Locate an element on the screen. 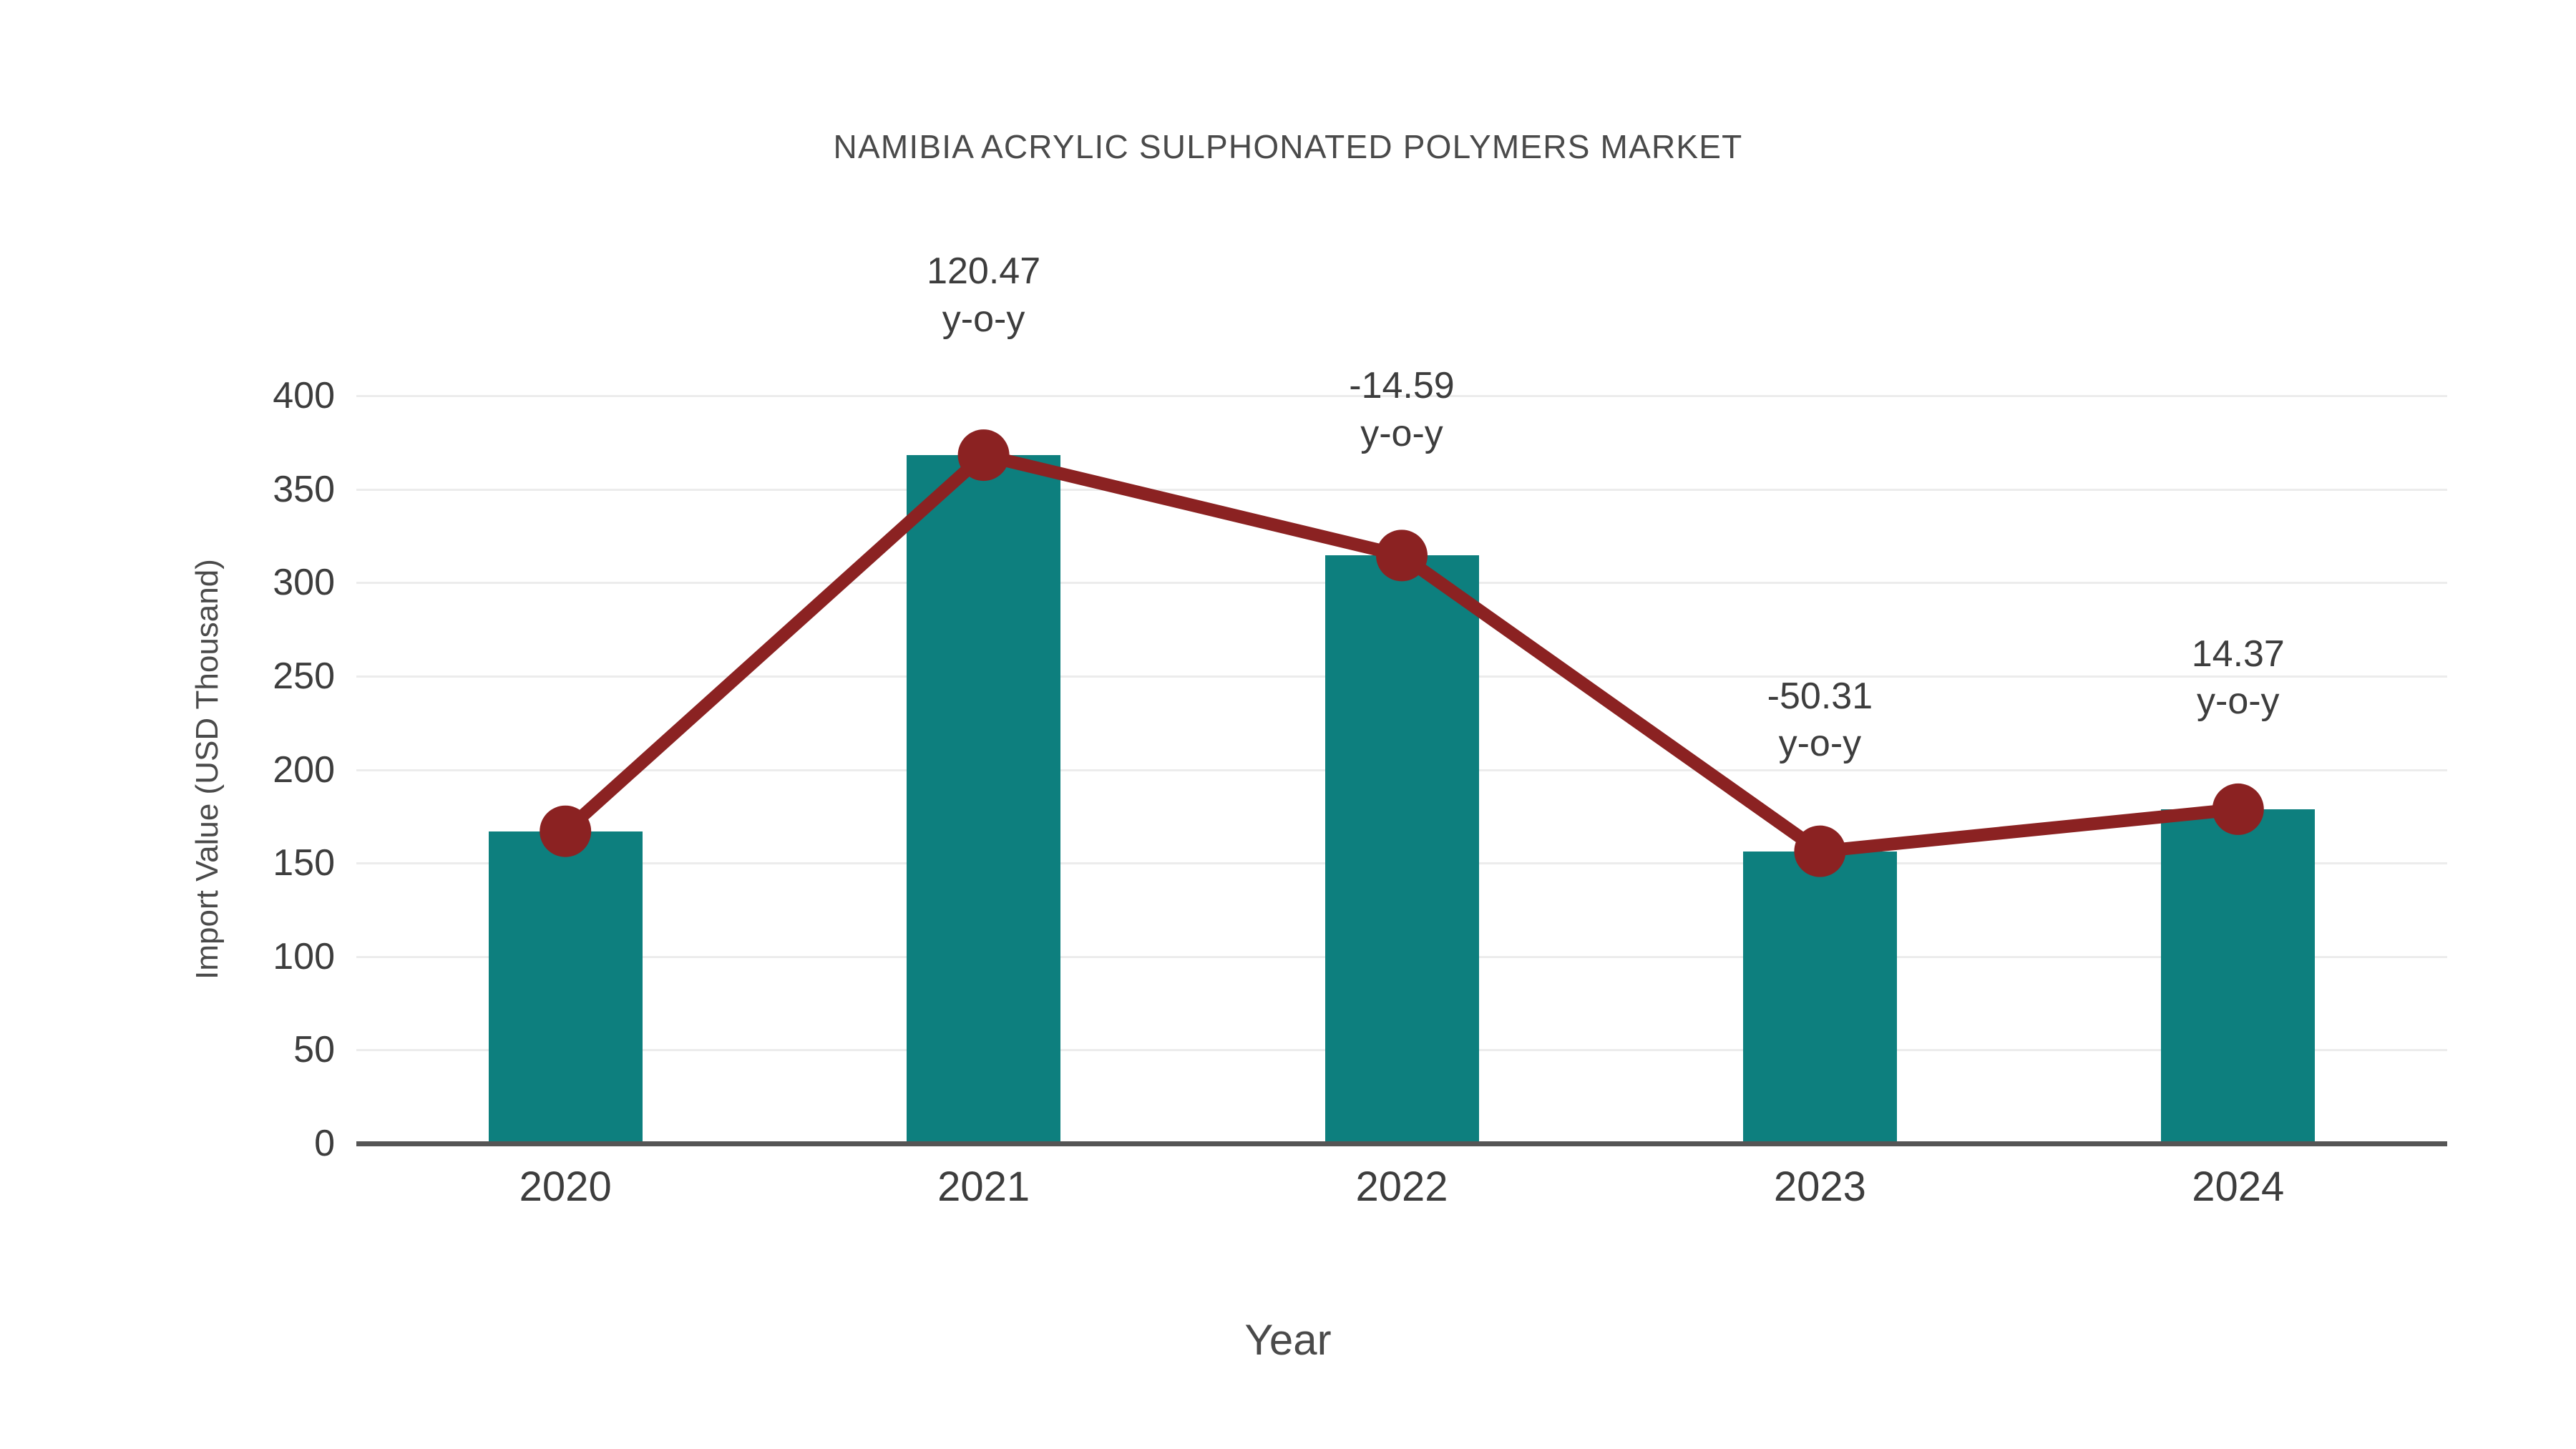  y-axis-tick-label: 150 is located at coordinates (304, 863).